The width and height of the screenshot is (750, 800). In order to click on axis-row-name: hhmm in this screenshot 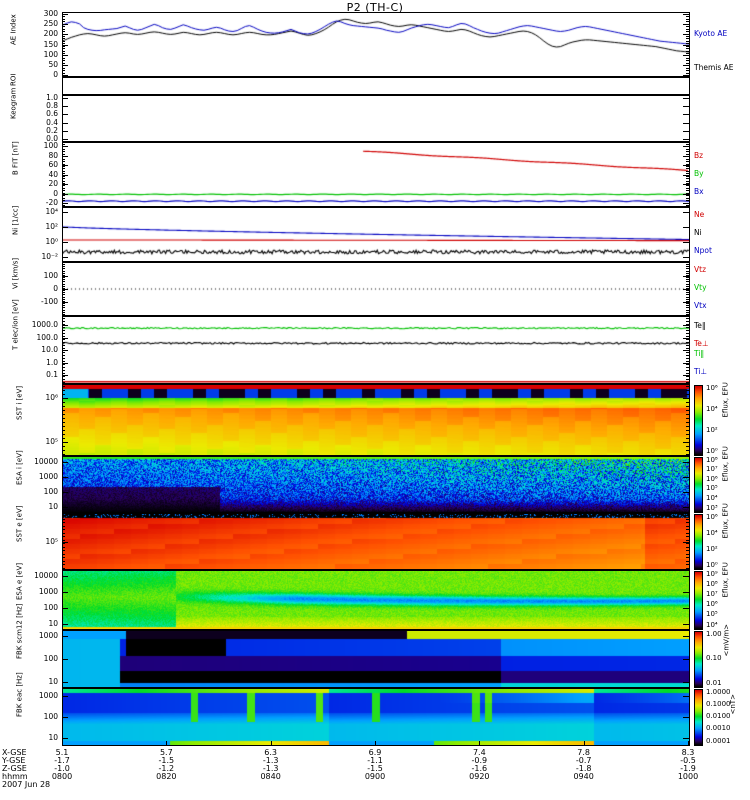, I will do `click(15, 776)`.